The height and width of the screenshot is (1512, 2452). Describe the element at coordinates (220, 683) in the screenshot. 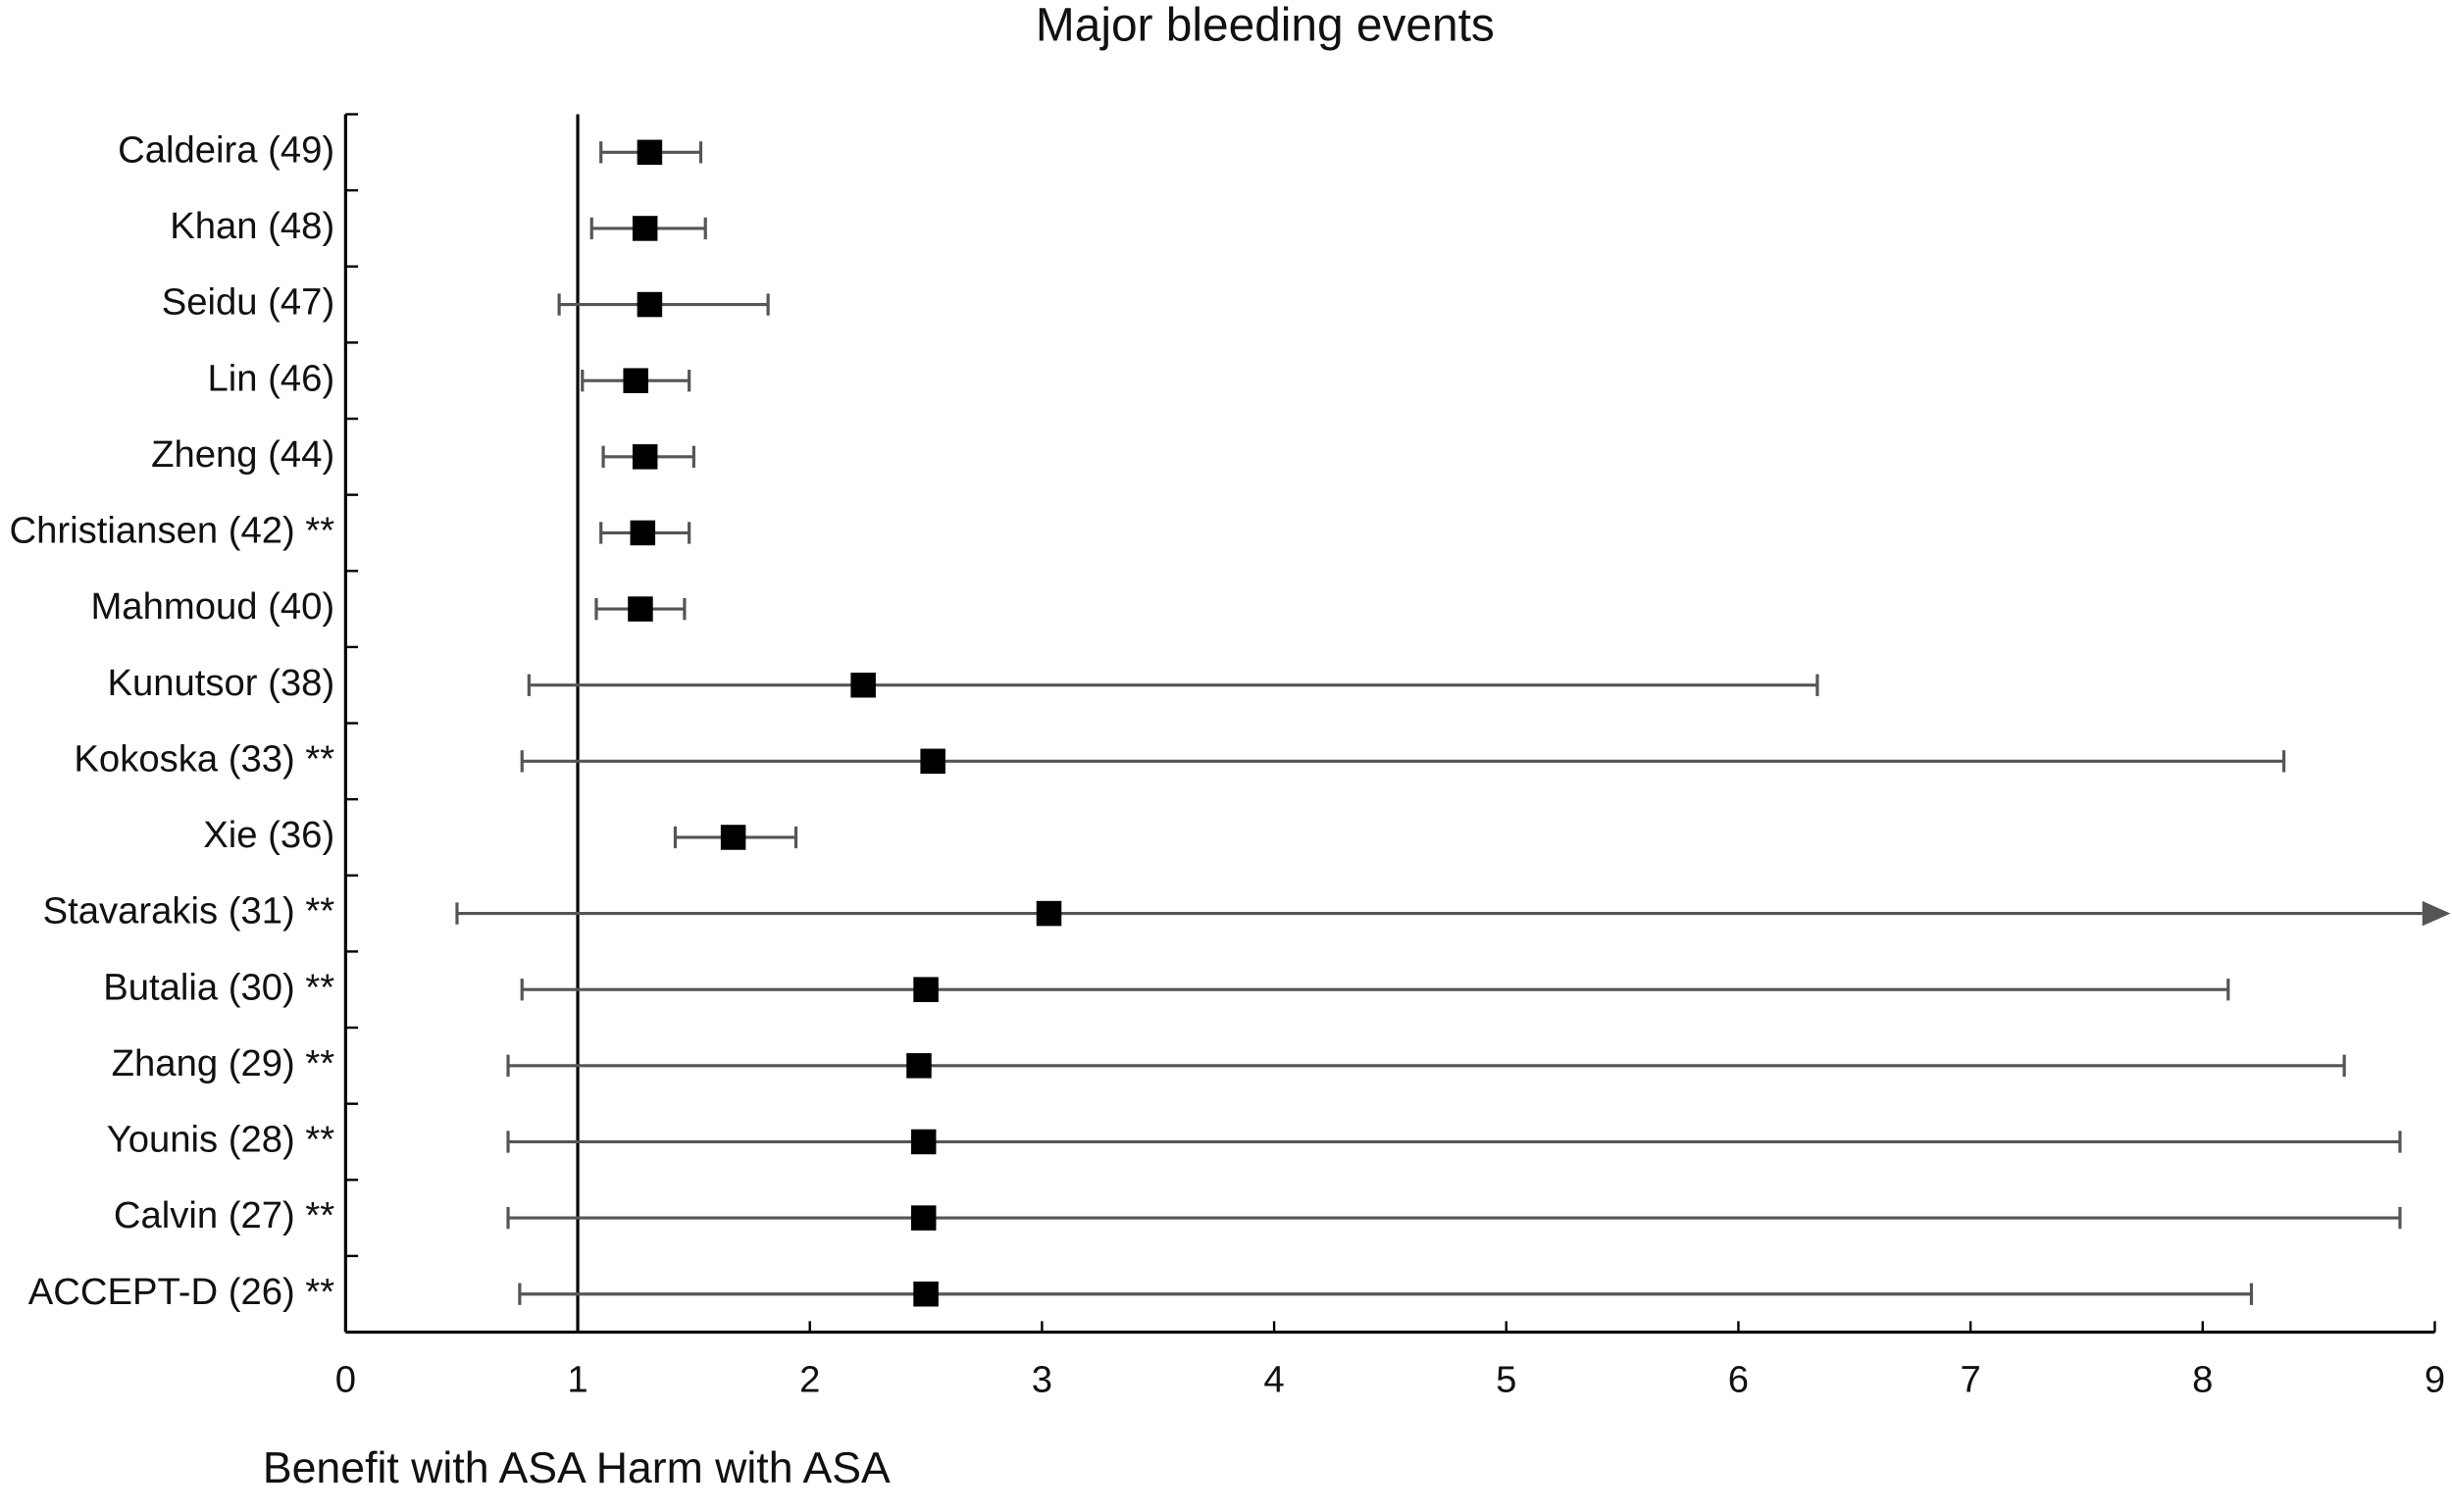

I see `y-tick-label: Kunutsor (38)` at that location.